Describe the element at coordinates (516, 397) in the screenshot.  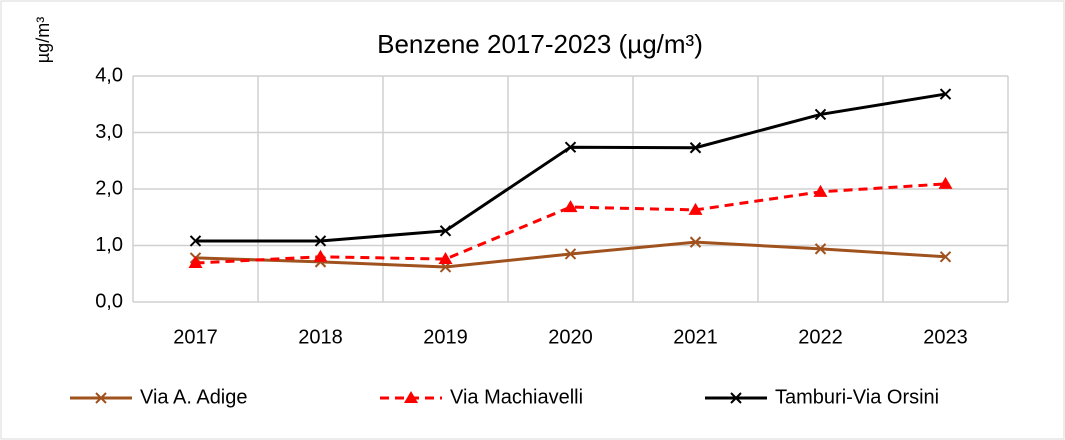
I see `legend-label: Via Machiavelli` at that location.